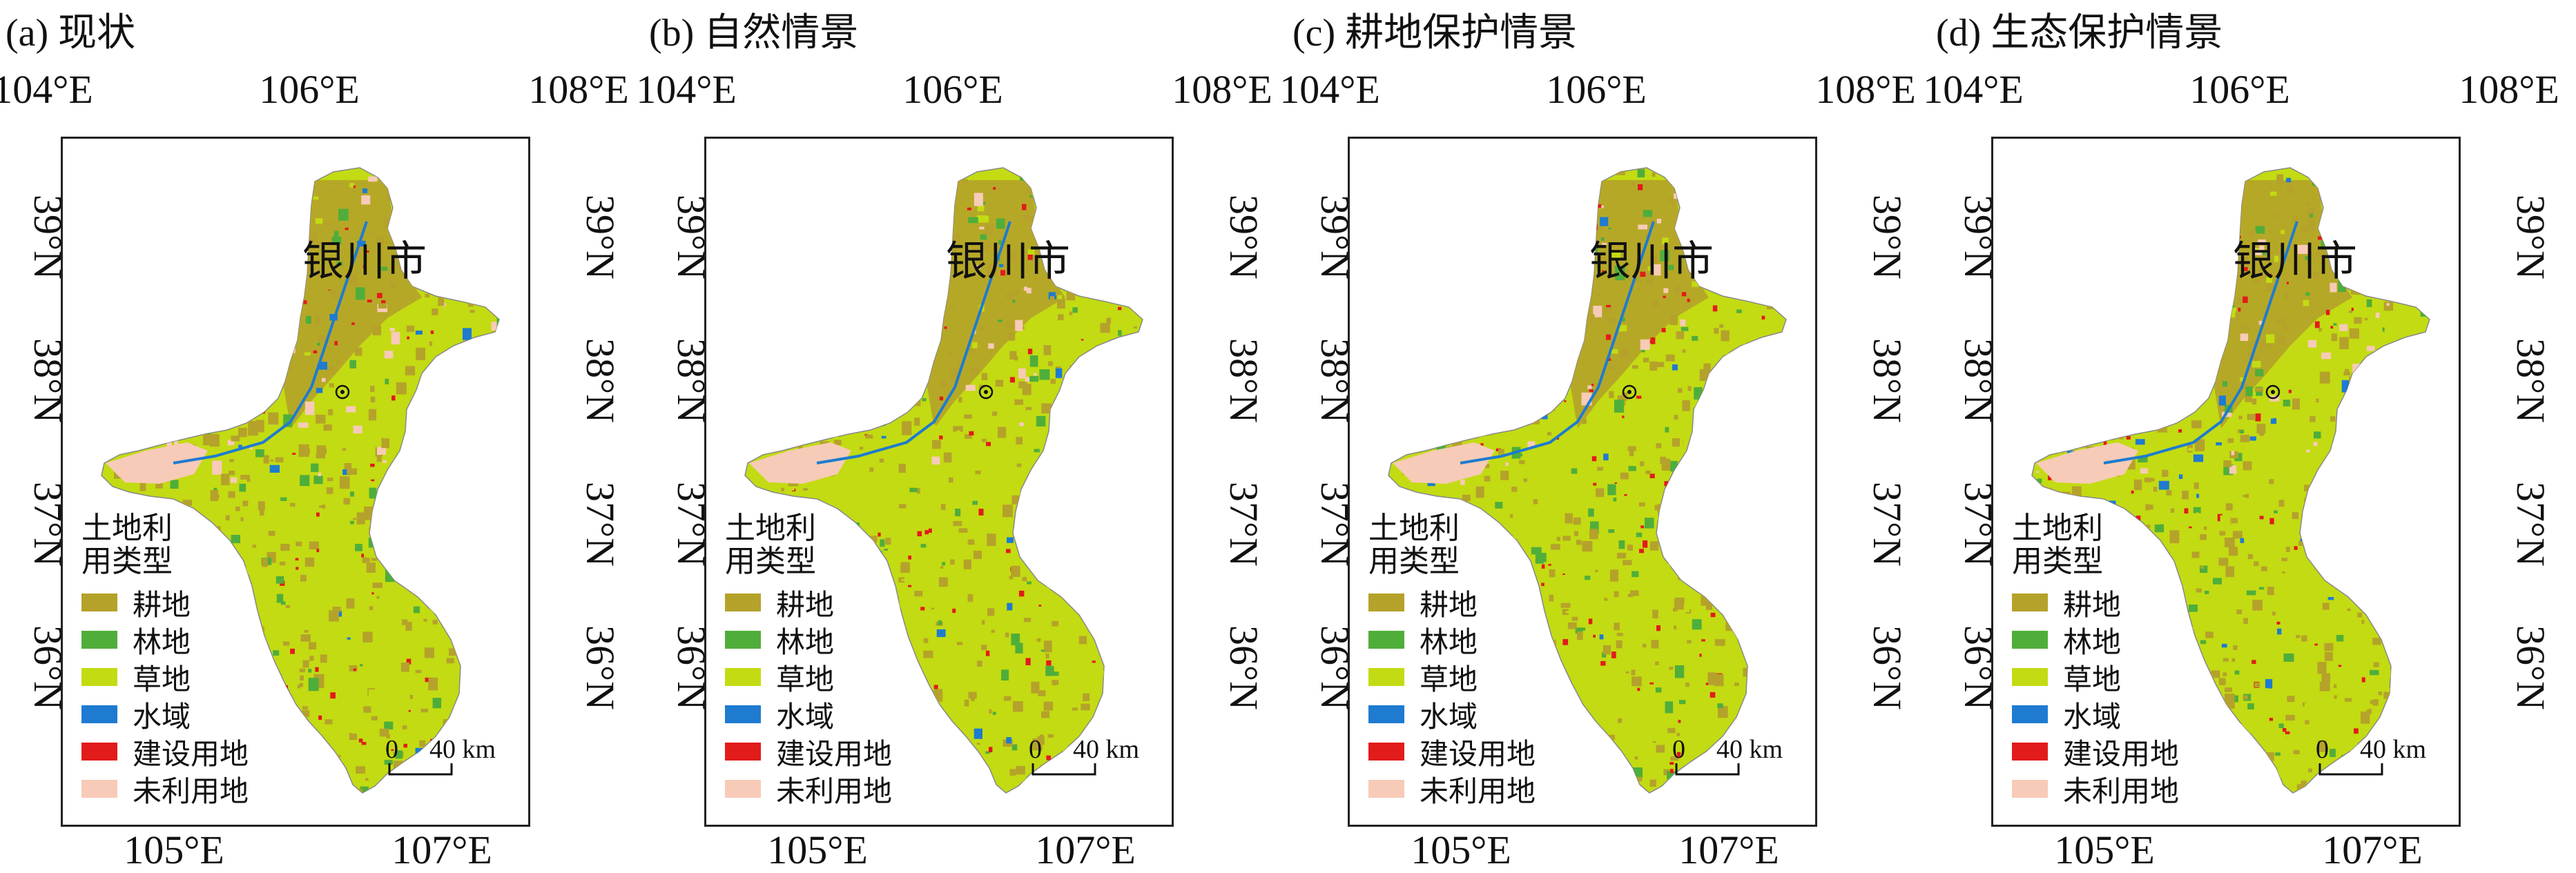  What do you see at coordinates (2273, 392) in the screenshot?
I see `city-marker` at bounding box center [2273, 392].